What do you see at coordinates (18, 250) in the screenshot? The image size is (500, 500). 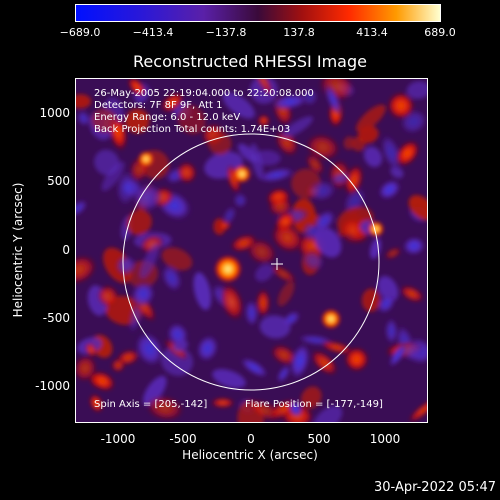 I see `y-axis-label: Heliocentric Y (arcsec)` at bounding box center [18, 250].